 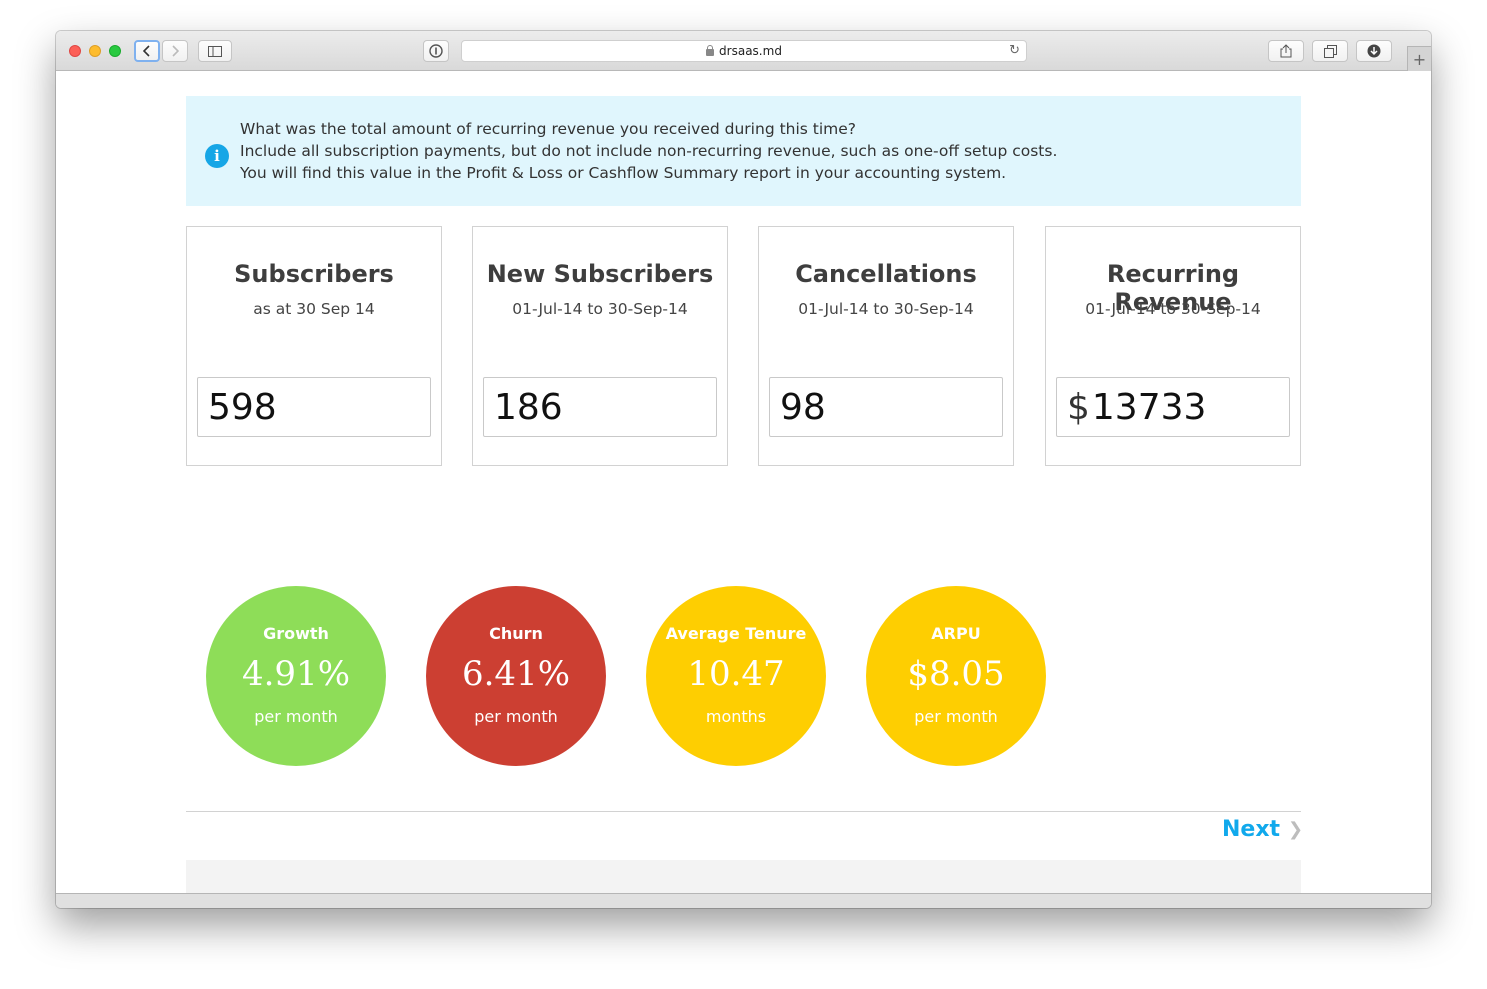 What do you see at coordinates (1251, 829) in the screenshot?
I see `next-label: Next` at bounding box center [1251, 829].